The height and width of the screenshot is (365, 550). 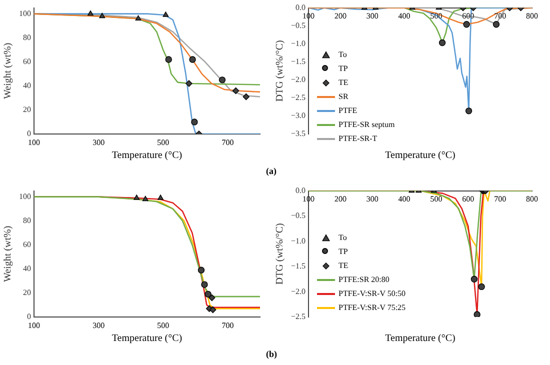 I want to click on y-tick-label: −3.5, so click(x=298, y=133).